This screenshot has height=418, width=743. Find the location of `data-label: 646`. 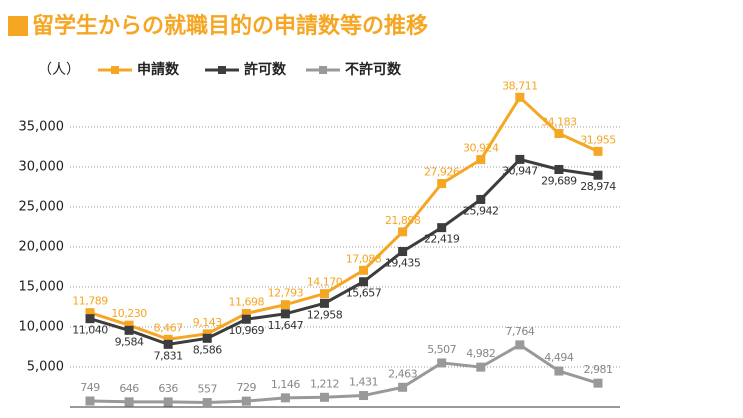

data-label: 646 is located at coordinates (129, 388).